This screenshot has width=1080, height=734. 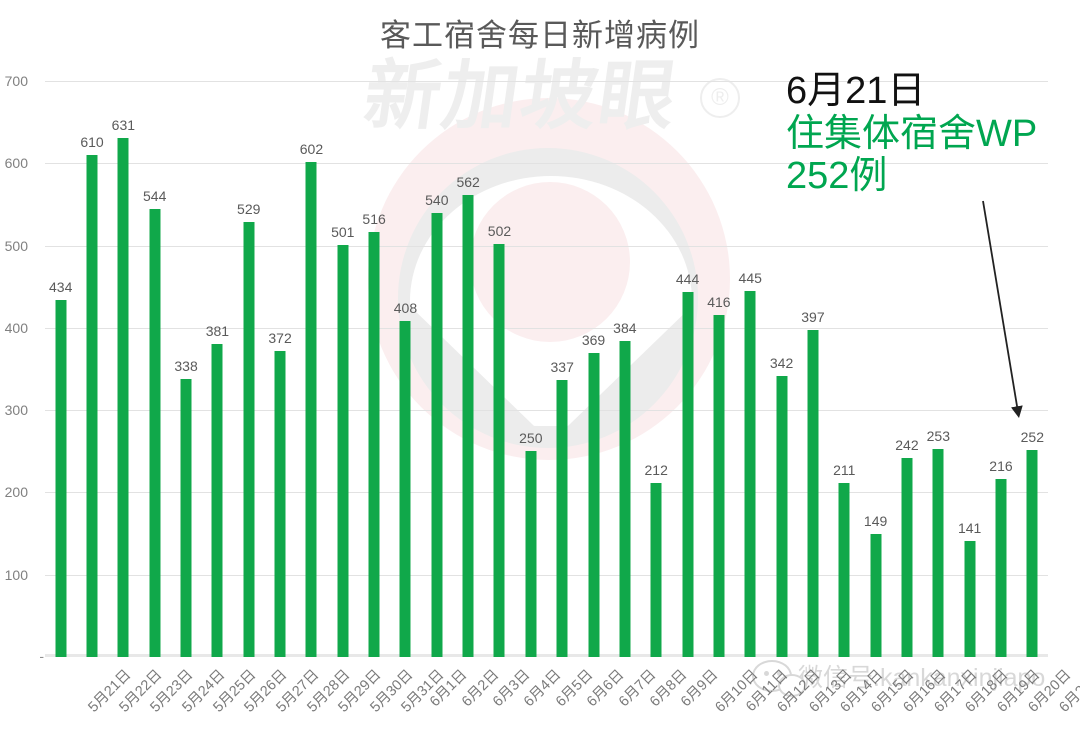 What do you see at coordinates (155, 196) in the screenshot?
I see `bar-value-label: 544` at bounding box center [155, 196].